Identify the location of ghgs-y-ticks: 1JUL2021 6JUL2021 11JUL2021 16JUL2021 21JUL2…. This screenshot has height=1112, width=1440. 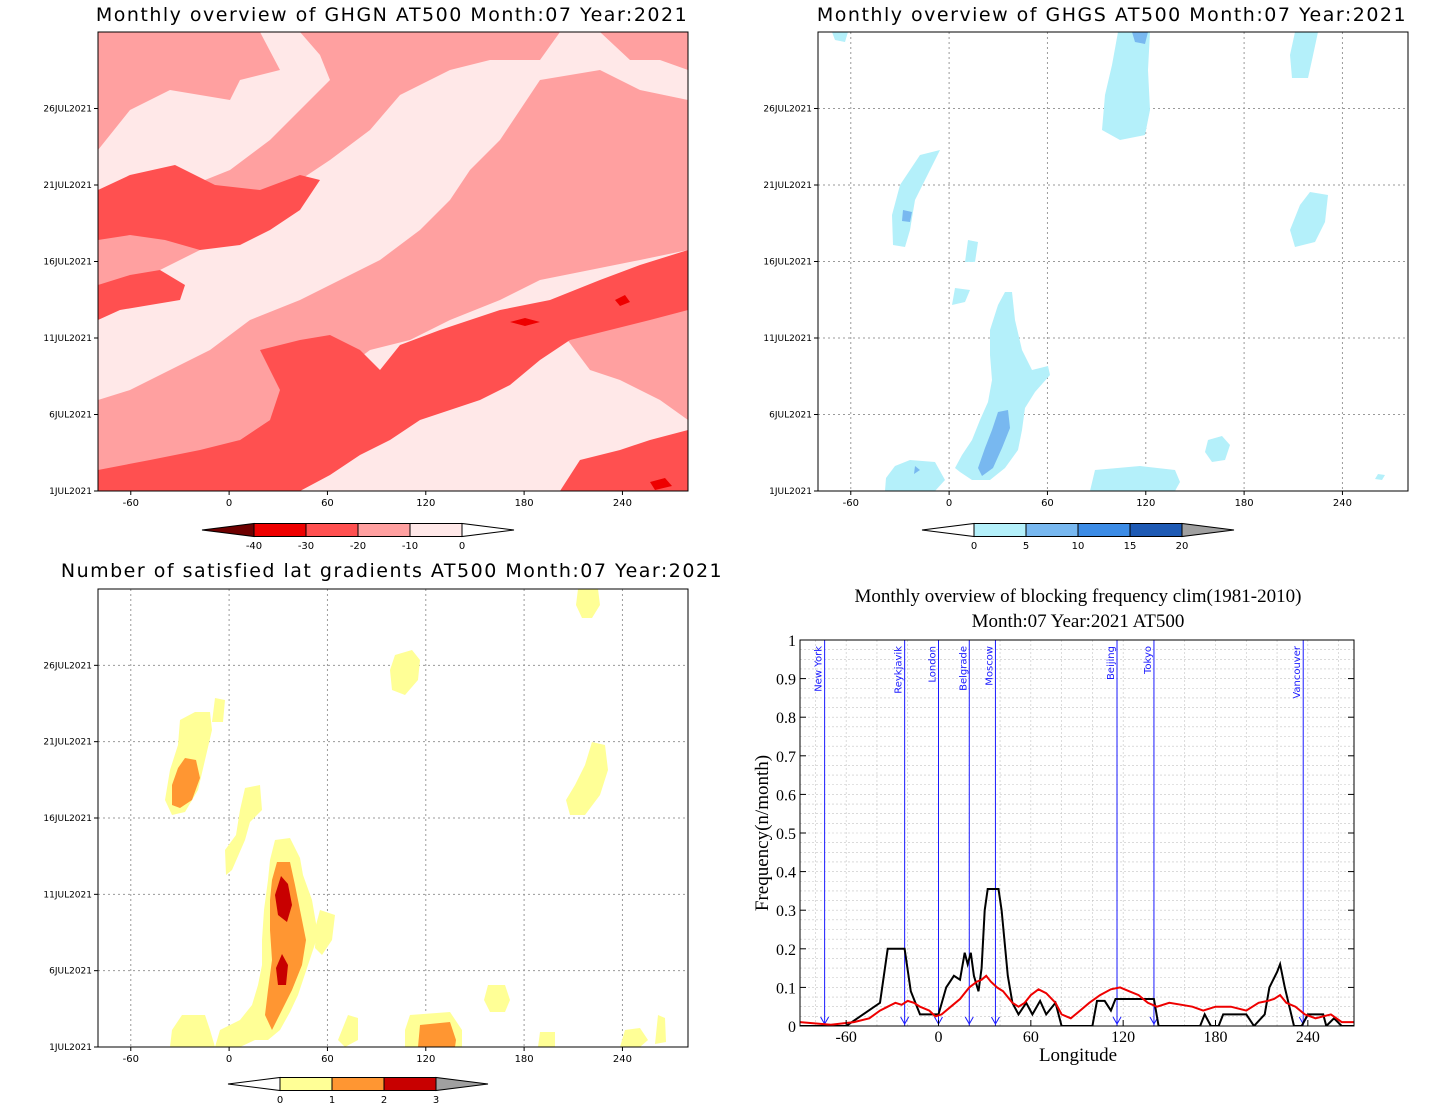
(790, 301).